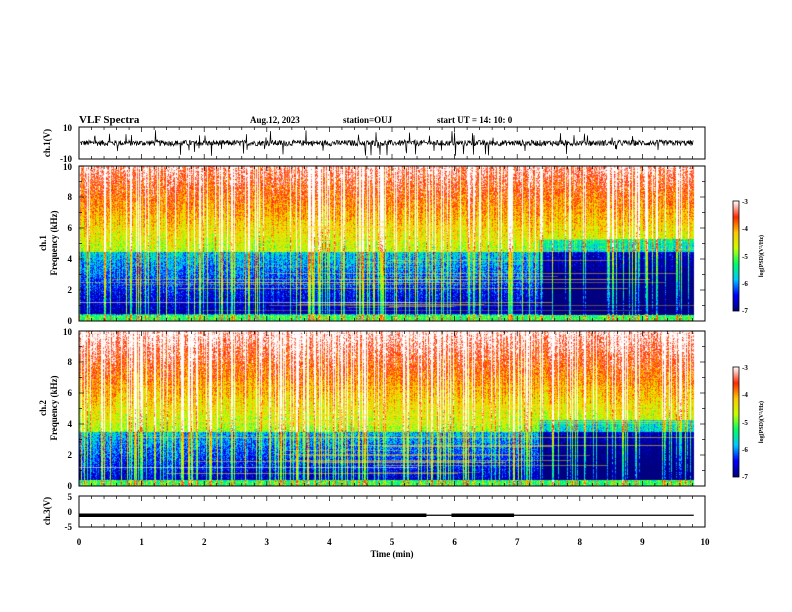  Describe the element at coordinates (275, 120) in the screenshot. I see `header-date: Aug.12, 2023` at that location.